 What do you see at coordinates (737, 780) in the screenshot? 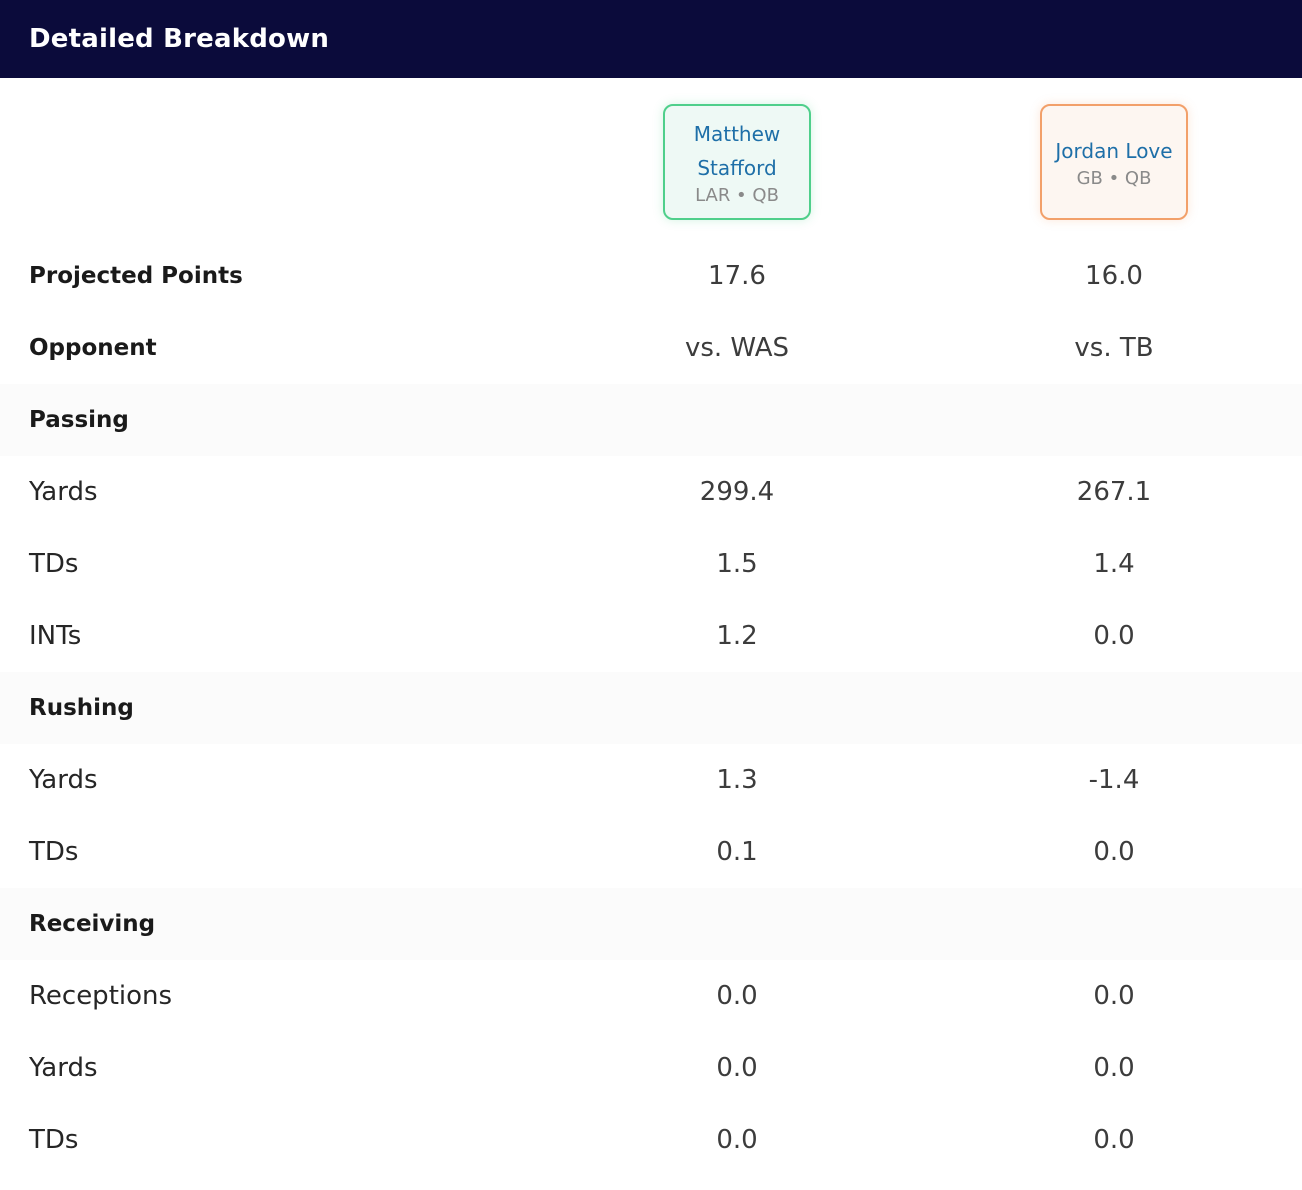
I see `player-1-value: 1.3` at bounding box center [737, 780].